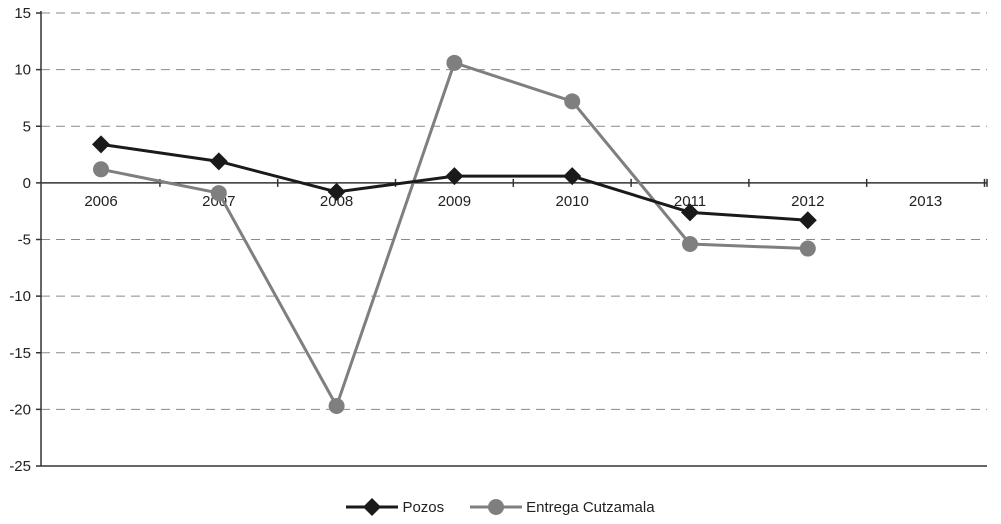 This screenshot has width=1001, height=524. Describe the element at coordinates (20, 466) in the screenshot. I see `y-tick-label: -25` at that location.